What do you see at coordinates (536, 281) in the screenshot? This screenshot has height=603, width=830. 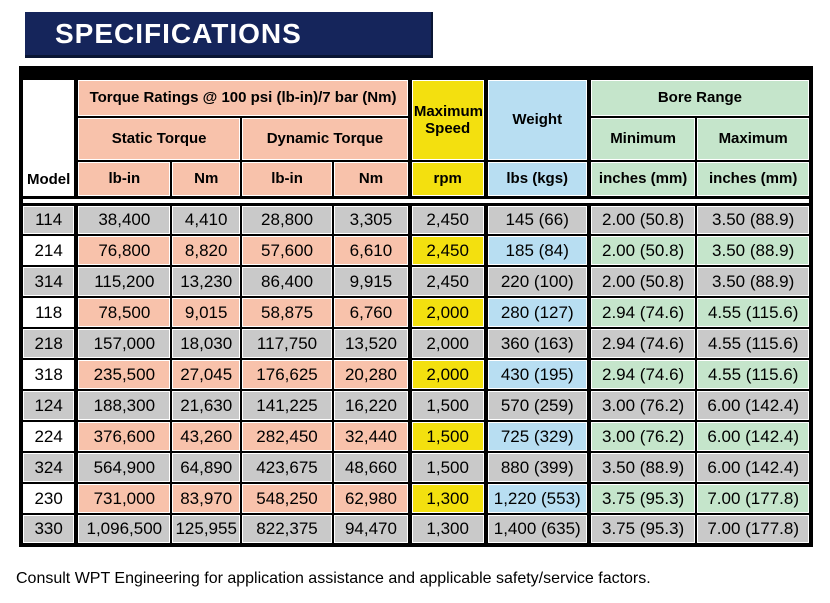 I see `cell-weight: 220 (100)` at bounding box center [536, 281].